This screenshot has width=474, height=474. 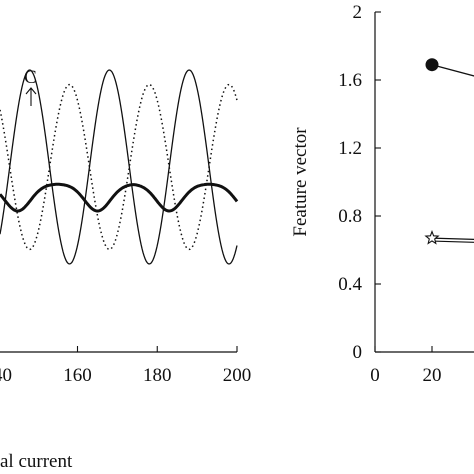 I want to click on right-x-tick-label: 20, so click(x=432, y=375).